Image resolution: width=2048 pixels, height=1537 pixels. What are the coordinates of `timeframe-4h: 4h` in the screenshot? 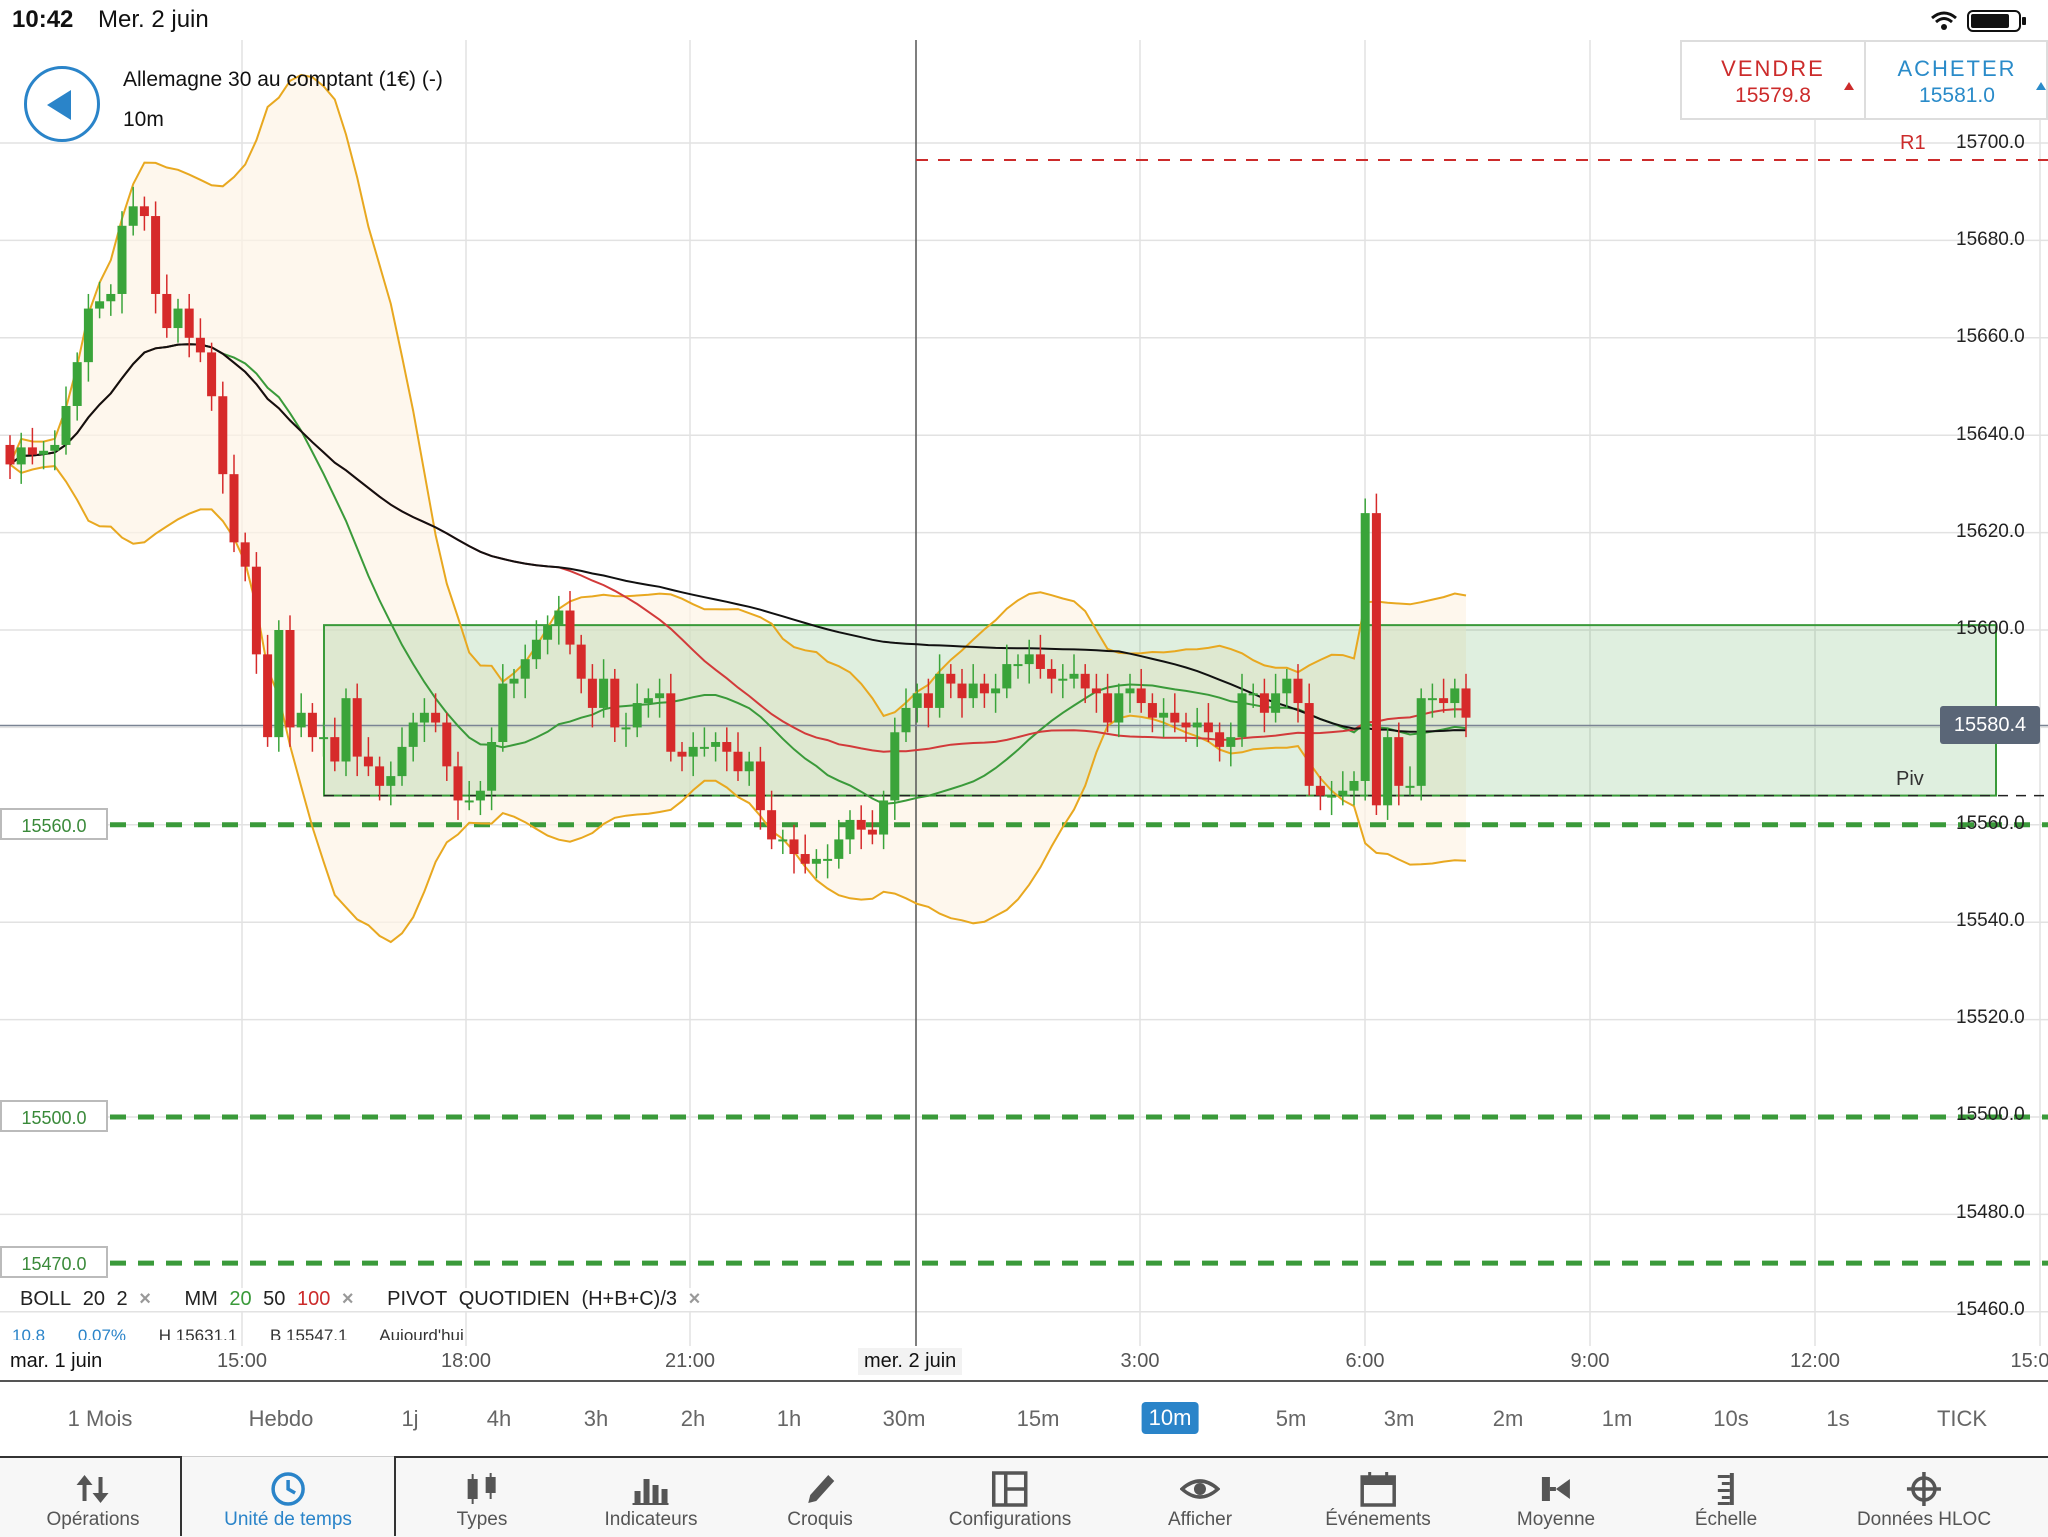 It's located at (499, 1418).